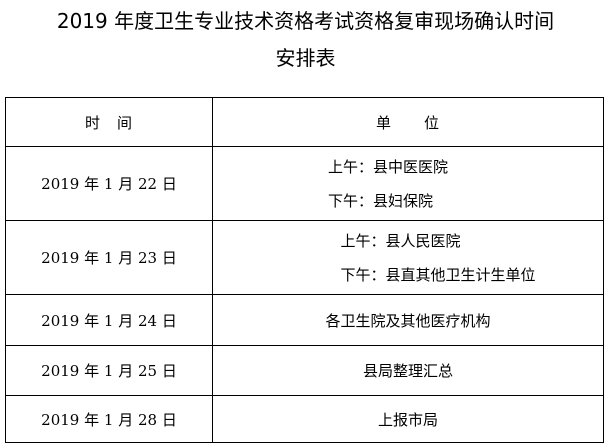 Image resolution: width=611 pixels, height=448 pixels. Describe the element at coordinates (380, 200) in the screenshot. I see `unit-line: 下午：县妇保院` at that location.